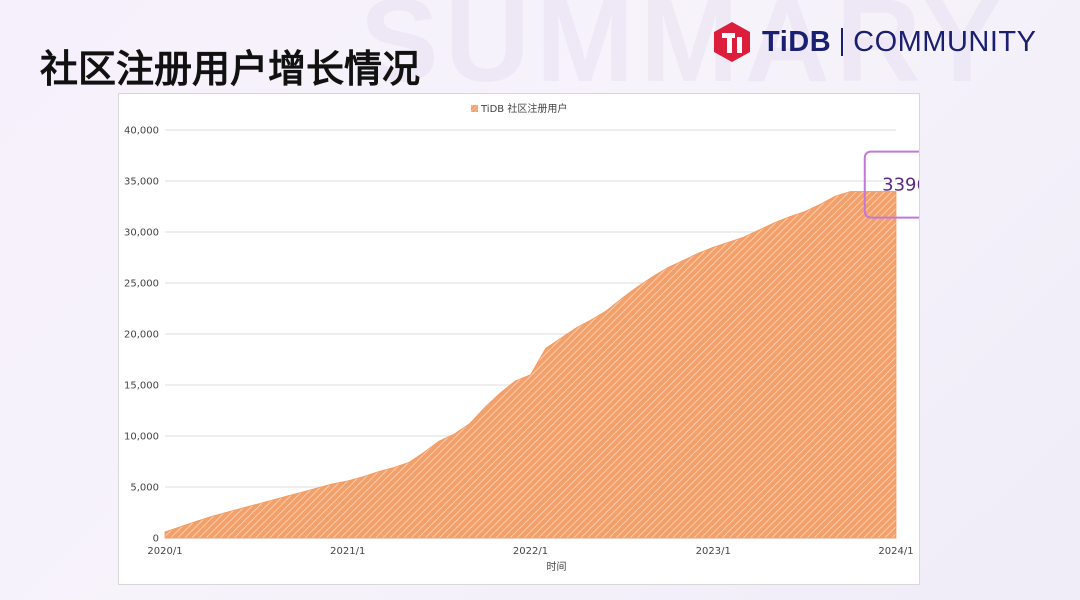 The image size is (1080, 600). Describe the element at coordinates (141, 233) in the screenshot. I see `y-tick-label: 30,000` at that location.